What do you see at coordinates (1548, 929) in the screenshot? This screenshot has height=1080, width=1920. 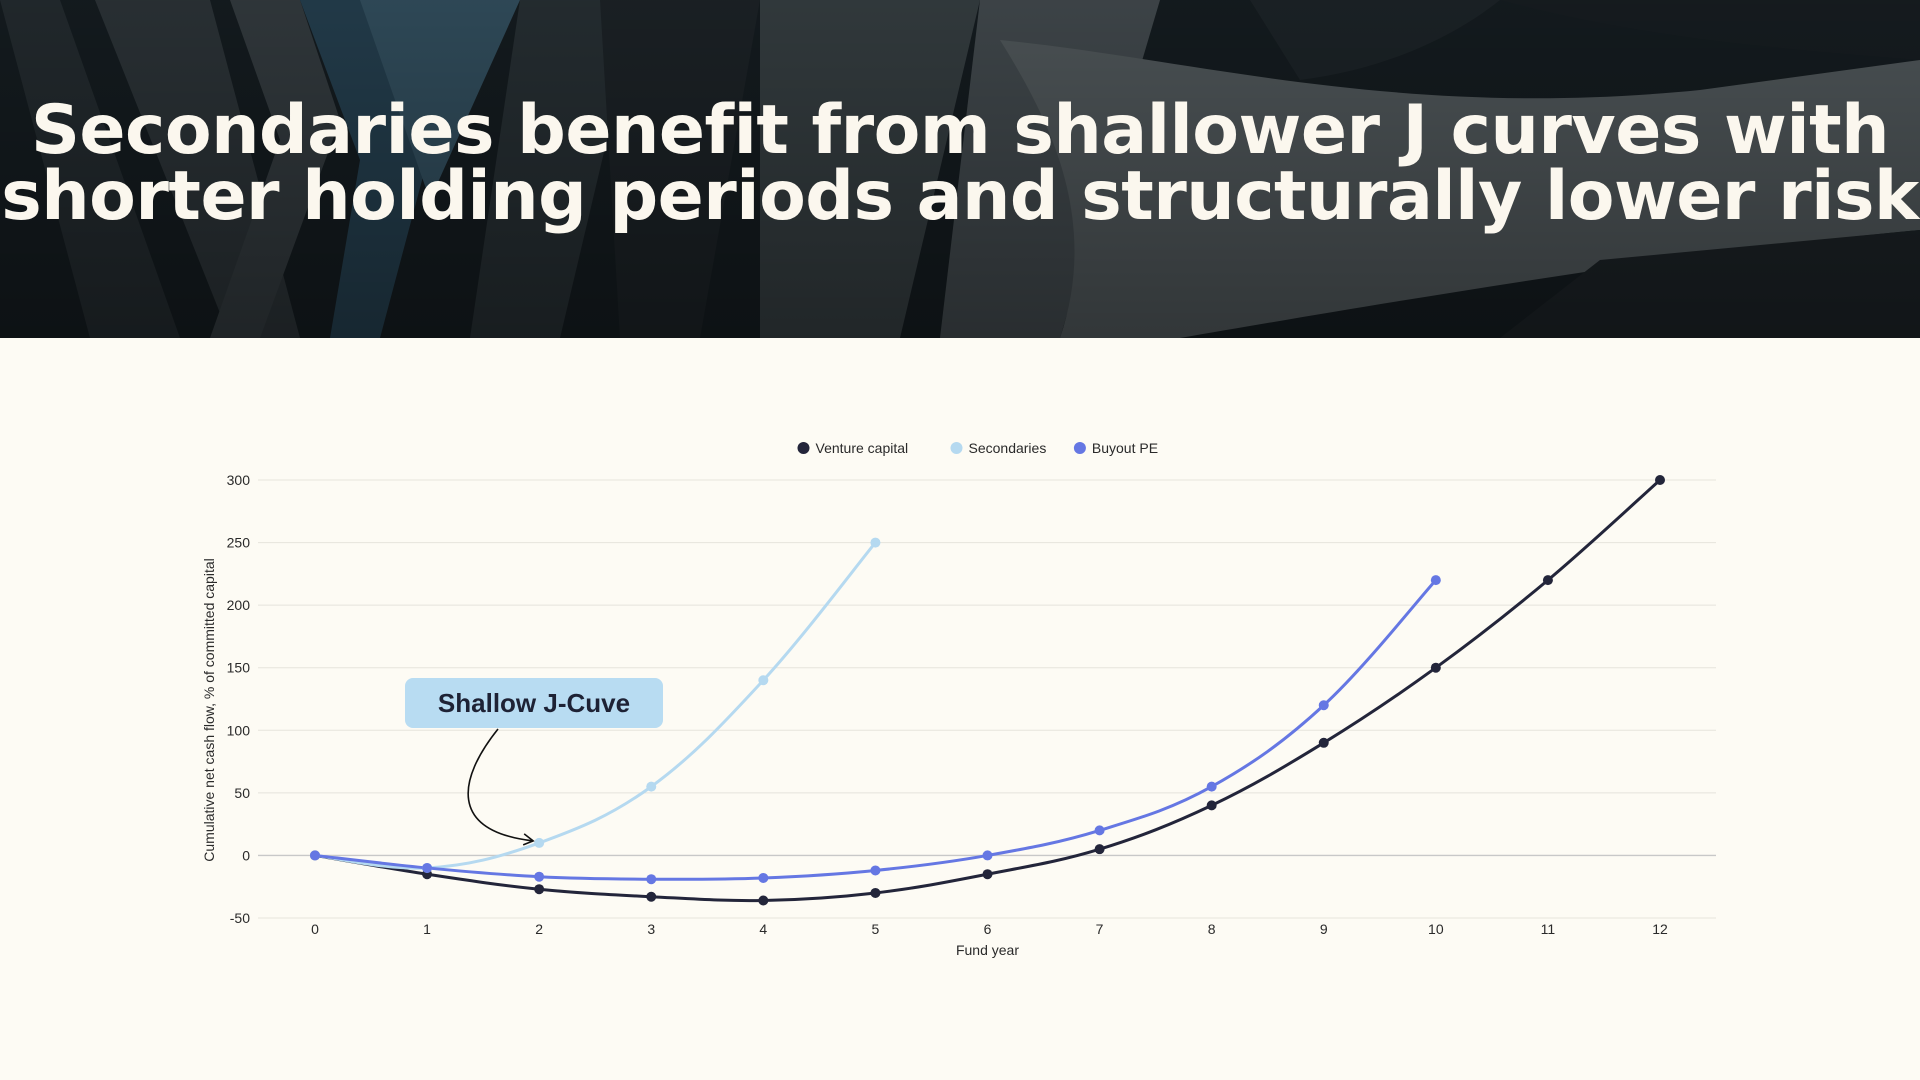 I see `x-tick-label: 11` at bounding box center [1548, 929].